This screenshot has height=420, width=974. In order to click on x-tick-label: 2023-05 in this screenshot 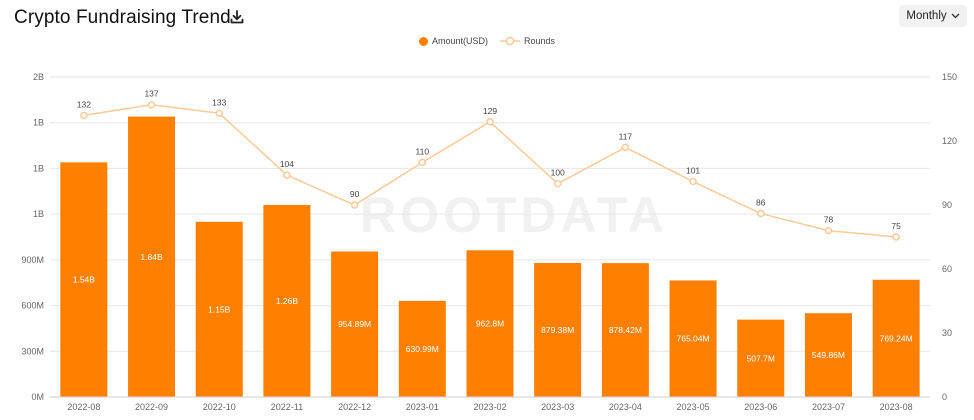, I will do `click(693, 407)`.